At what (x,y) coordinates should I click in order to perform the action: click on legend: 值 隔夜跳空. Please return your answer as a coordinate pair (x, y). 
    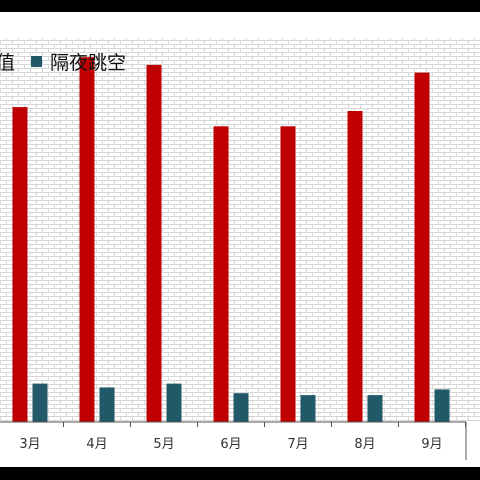
    Looking at the image, I should click on (63, 63).